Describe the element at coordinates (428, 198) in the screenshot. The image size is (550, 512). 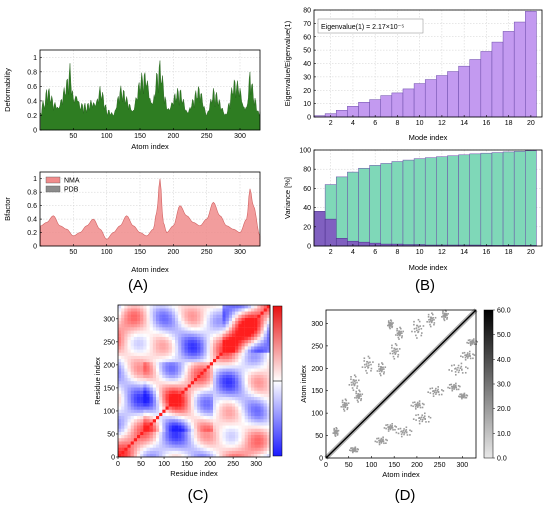
I see `plot-border` at that location.